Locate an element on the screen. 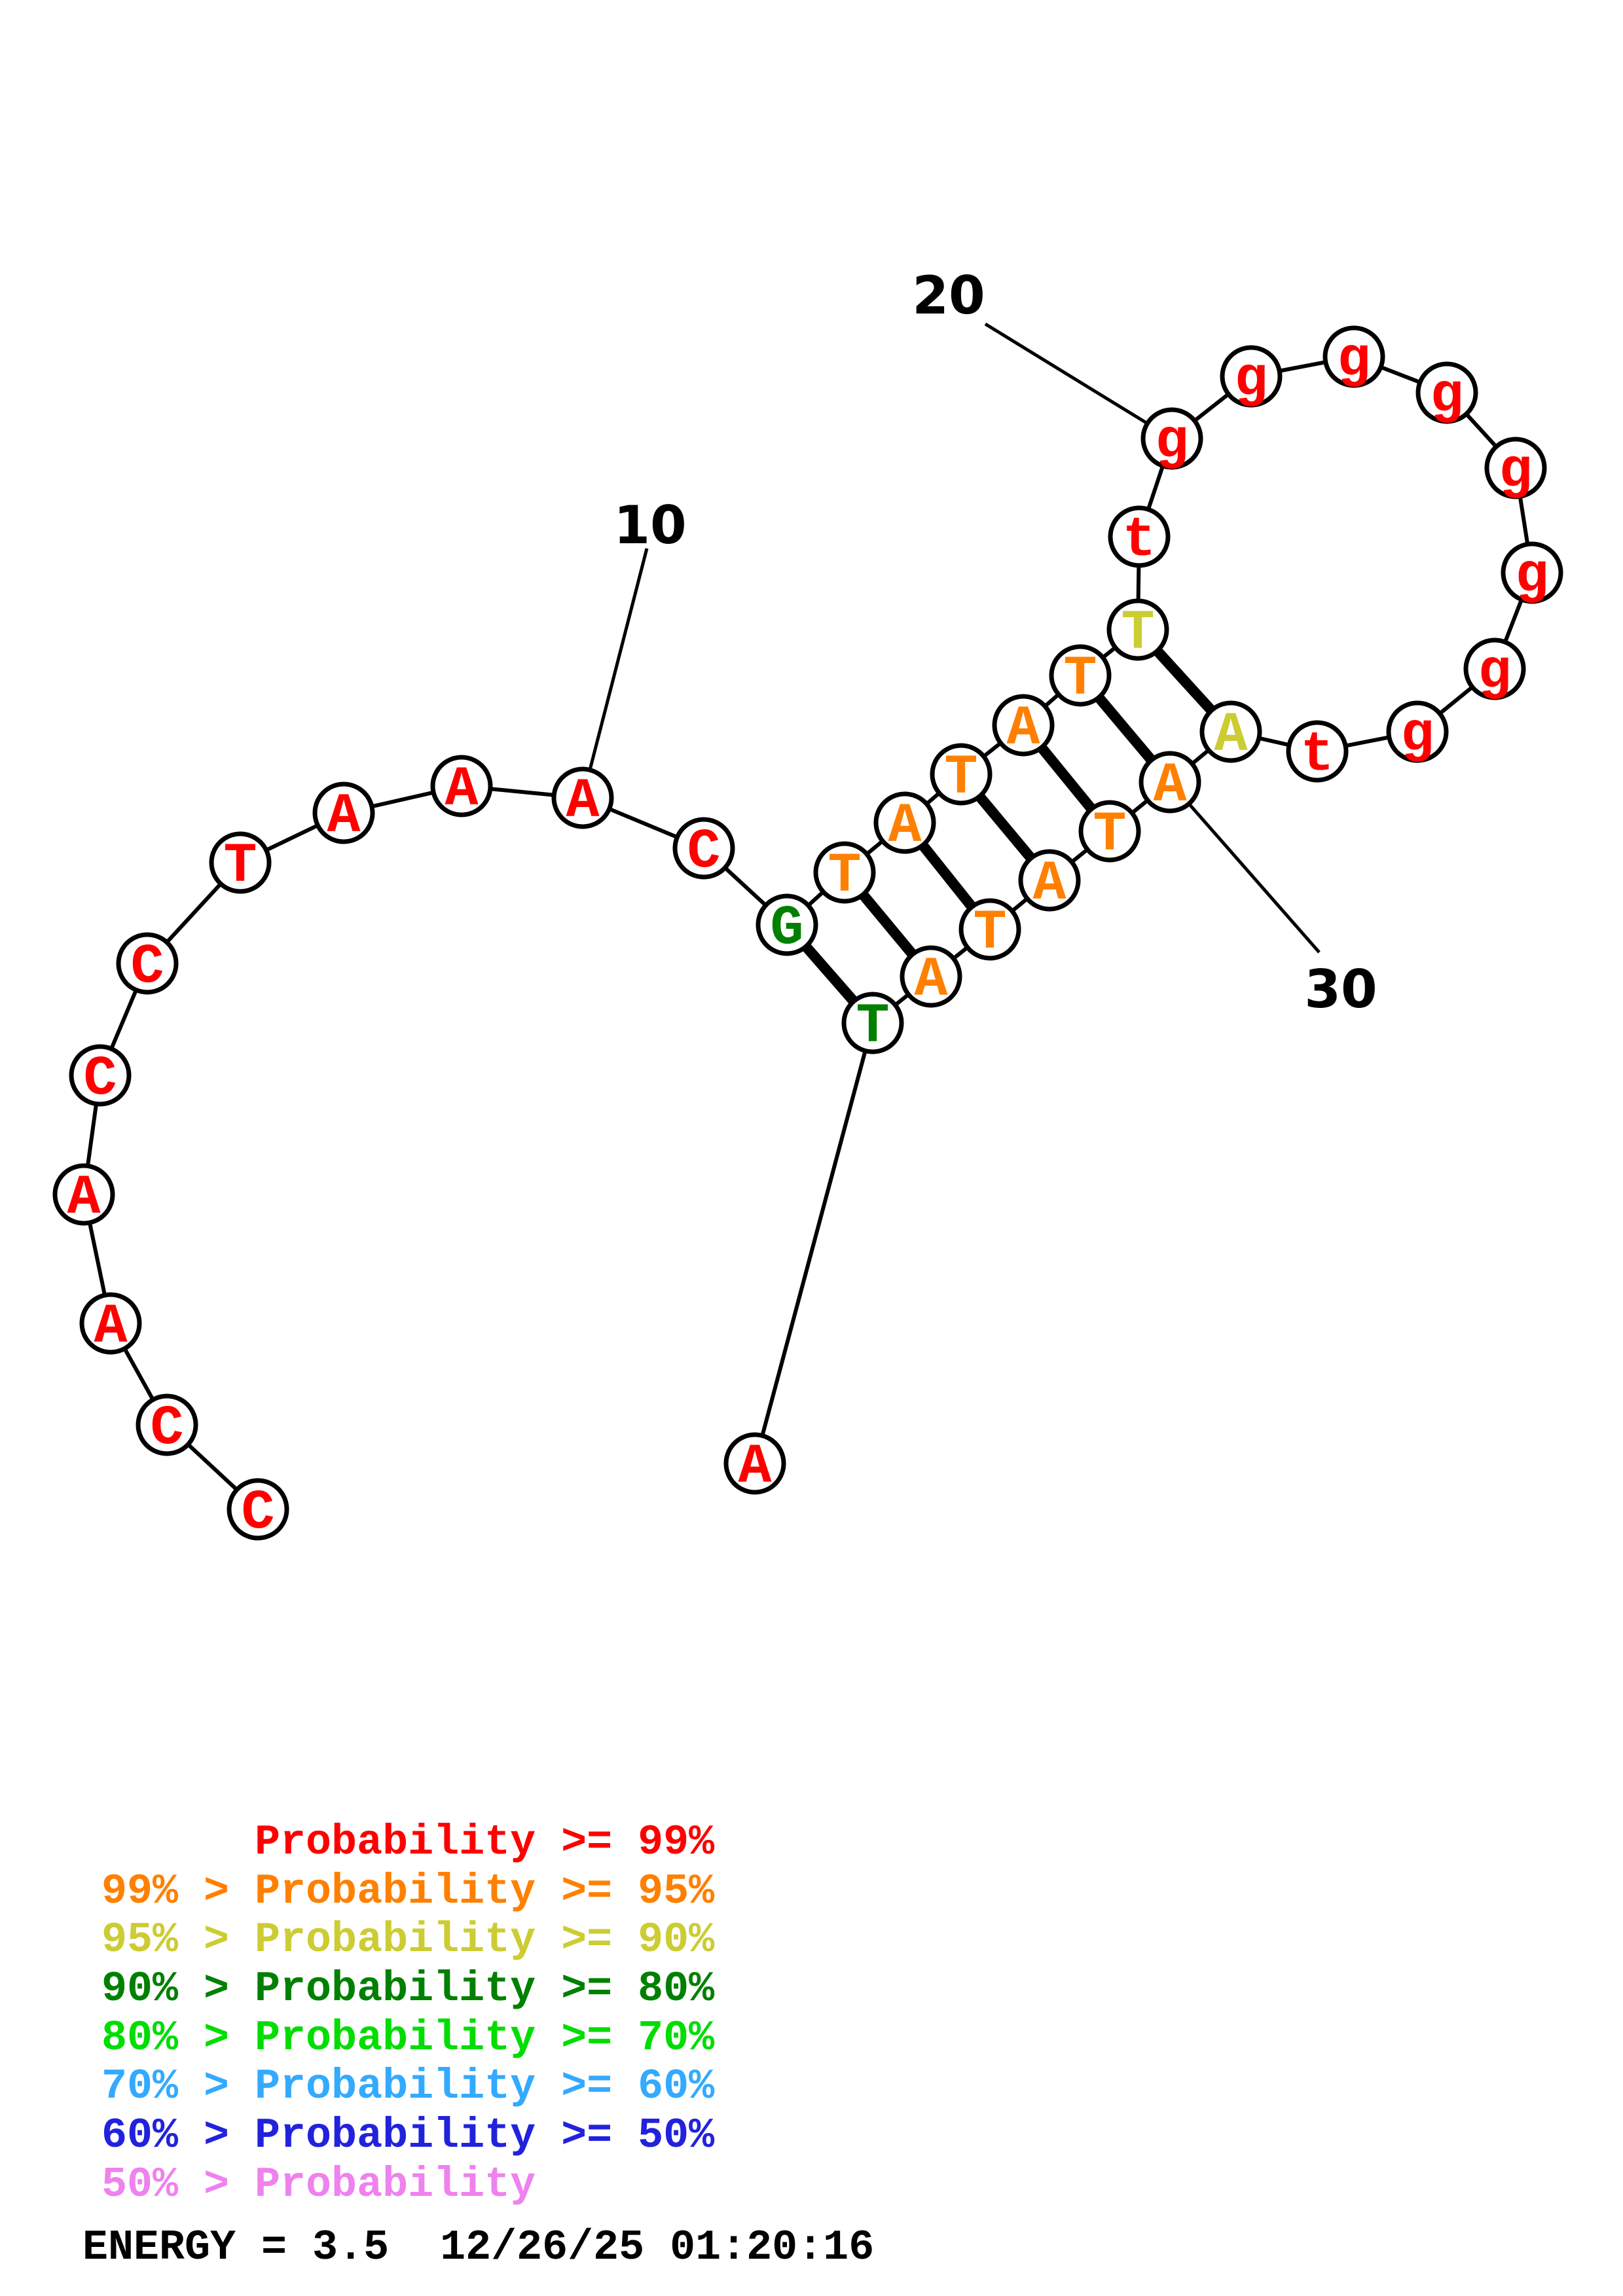  nucleotide-19-t: t is located at coordinates (1139, 538).